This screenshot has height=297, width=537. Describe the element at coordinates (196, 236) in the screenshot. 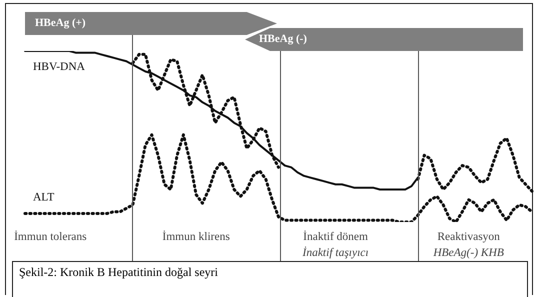

I see `x-tick-label: İmmun klirens` at that location.